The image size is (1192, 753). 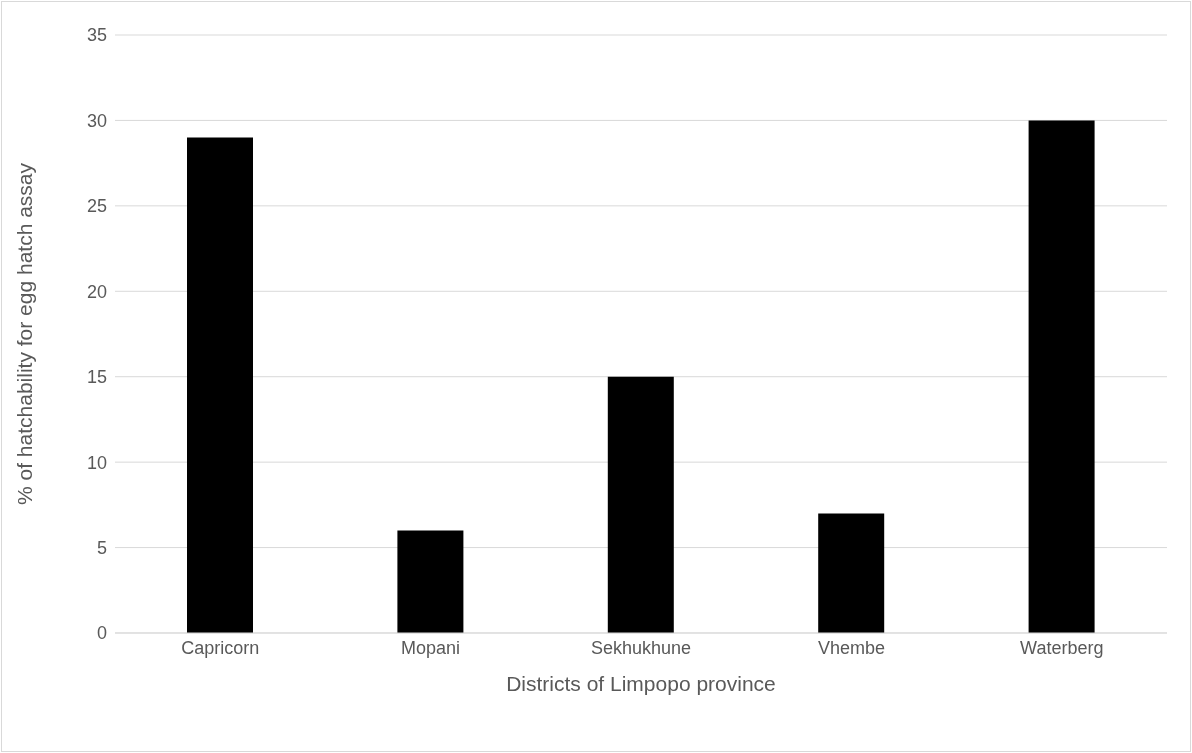 What do you see at coordinates (96, 120) in the screenshot?
I see `y-tick-label: 30` at bounding box center [96, 120].